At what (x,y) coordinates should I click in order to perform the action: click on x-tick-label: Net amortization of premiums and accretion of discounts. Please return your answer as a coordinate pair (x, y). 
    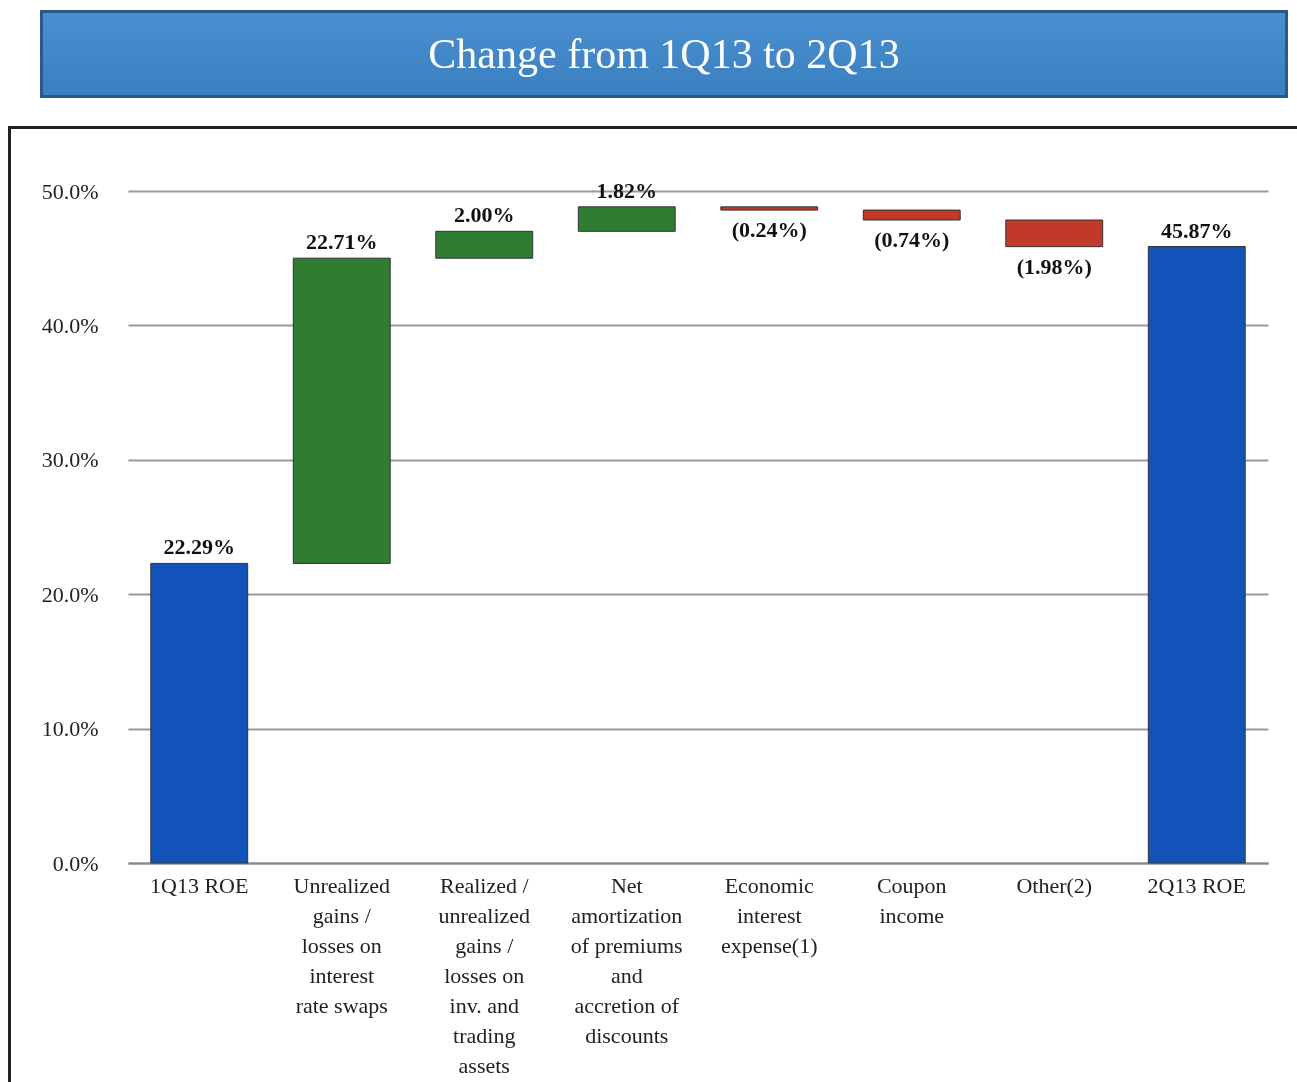
    Looking at the image, I should click on (626, 960).